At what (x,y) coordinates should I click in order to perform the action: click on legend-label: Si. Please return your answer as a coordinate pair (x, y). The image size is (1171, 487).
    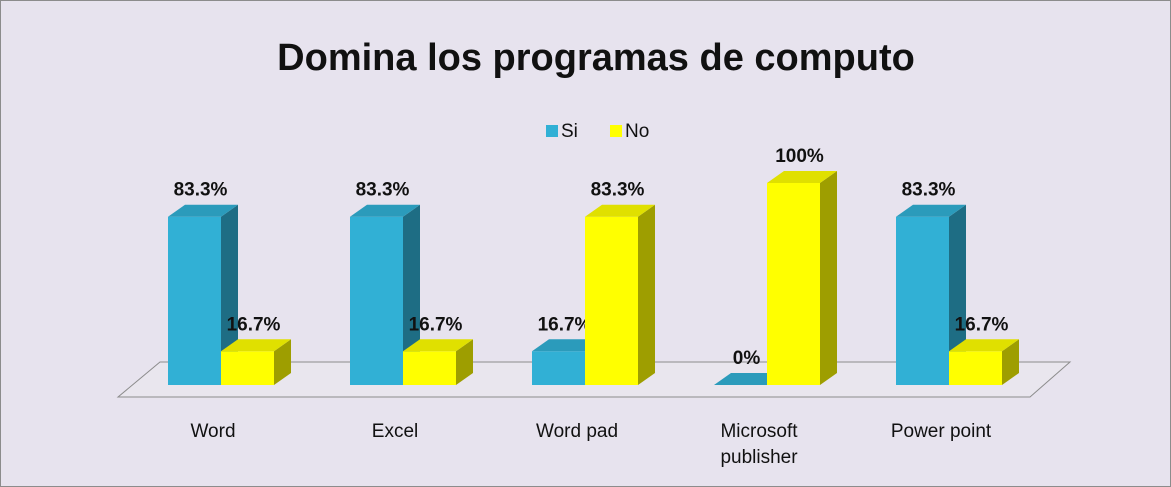
    Looking at the image, I should click on (569, 131).